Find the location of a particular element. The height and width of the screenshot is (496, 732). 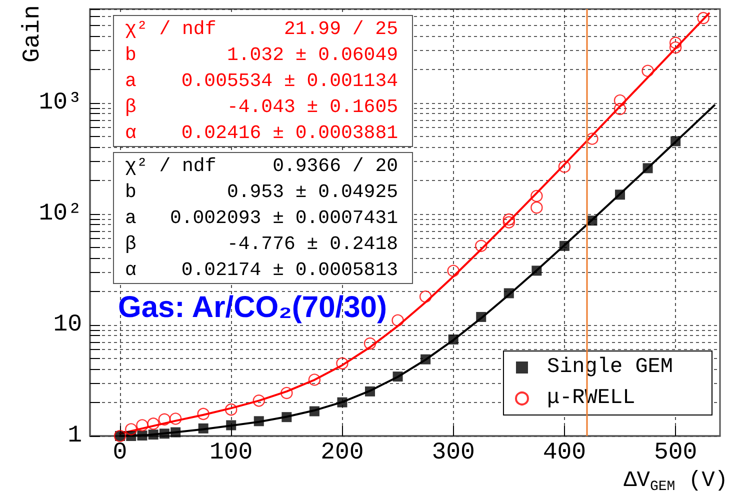

y-tick-label: 1 is located at coordinates (75, 436).